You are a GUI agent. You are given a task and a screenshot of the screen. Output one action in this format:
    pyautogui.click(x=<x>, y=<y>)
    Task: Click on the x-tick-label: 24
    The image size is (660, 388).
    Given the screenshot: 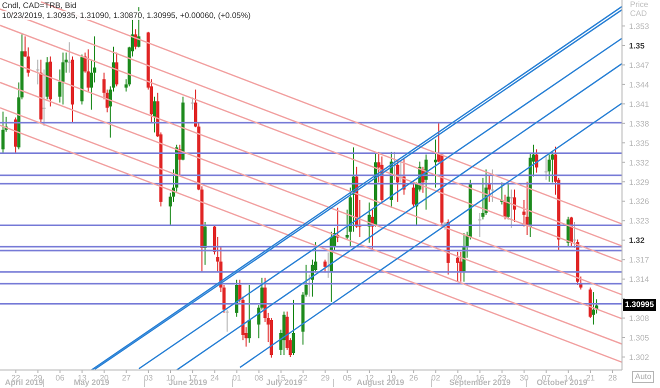 What is the action you would take?
    pyautogui.click(x=215, y=378)
    